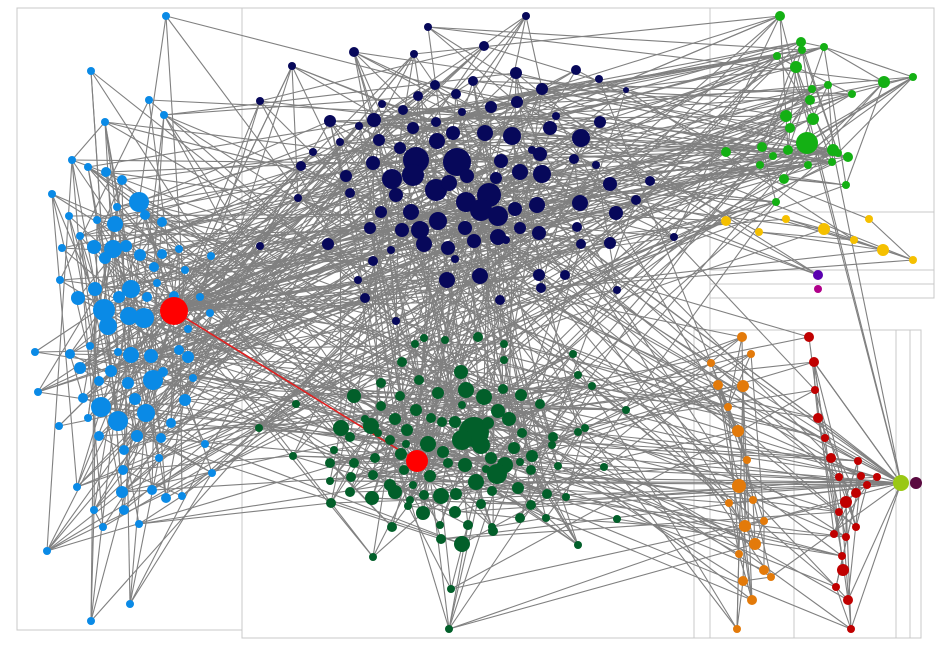  What do you see at coordinates (174, 311) in the screenshot?
I see `highlighted-node-hub-a` at bounding box center [174, 311].